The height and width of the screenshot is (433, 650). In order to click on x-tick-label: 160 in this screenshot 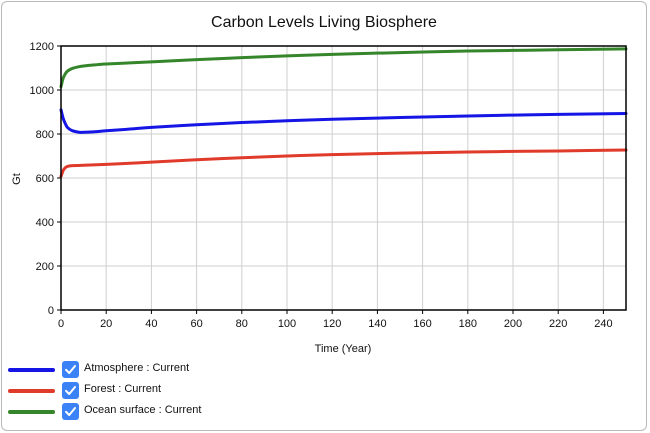, I will do `click(422, 324)`.